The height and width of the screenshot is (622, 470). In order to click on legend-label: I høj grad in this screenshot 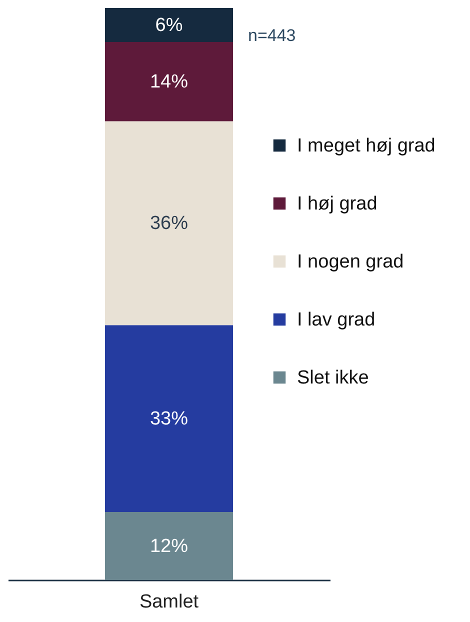, I will do `click(337, 204)`.